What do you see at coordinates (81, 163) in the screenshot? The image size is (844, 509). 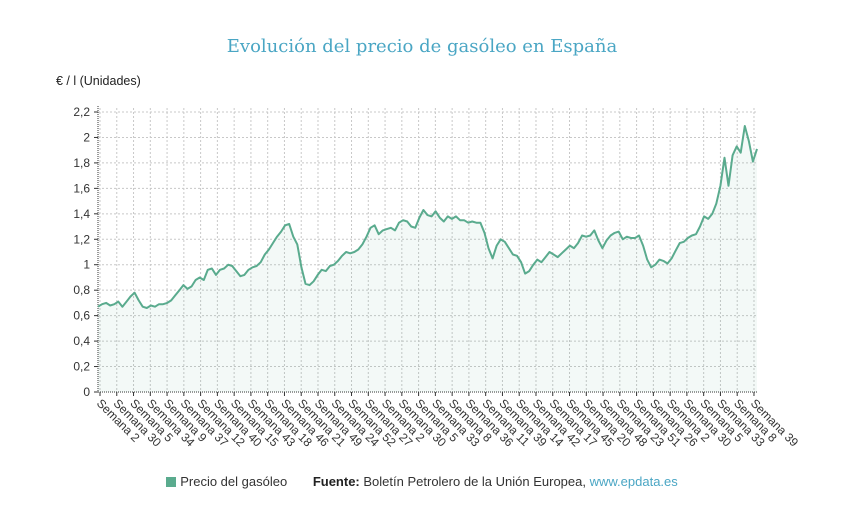 I see `y-tick-label: 1,8` at bounding box center [81, 163].